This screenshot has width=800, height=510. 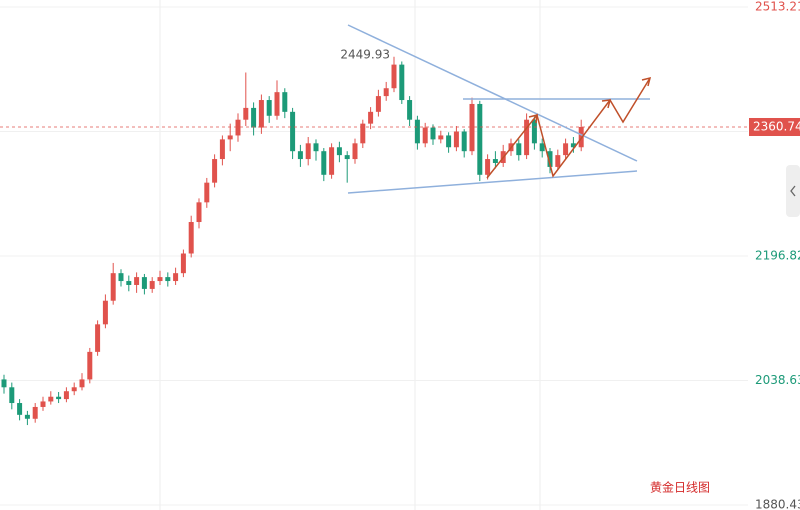 What do you see at coordinates (777, 256) in the screenshot?
I see `y-tick-label: 2196.82` at bounding box center [777, 256].